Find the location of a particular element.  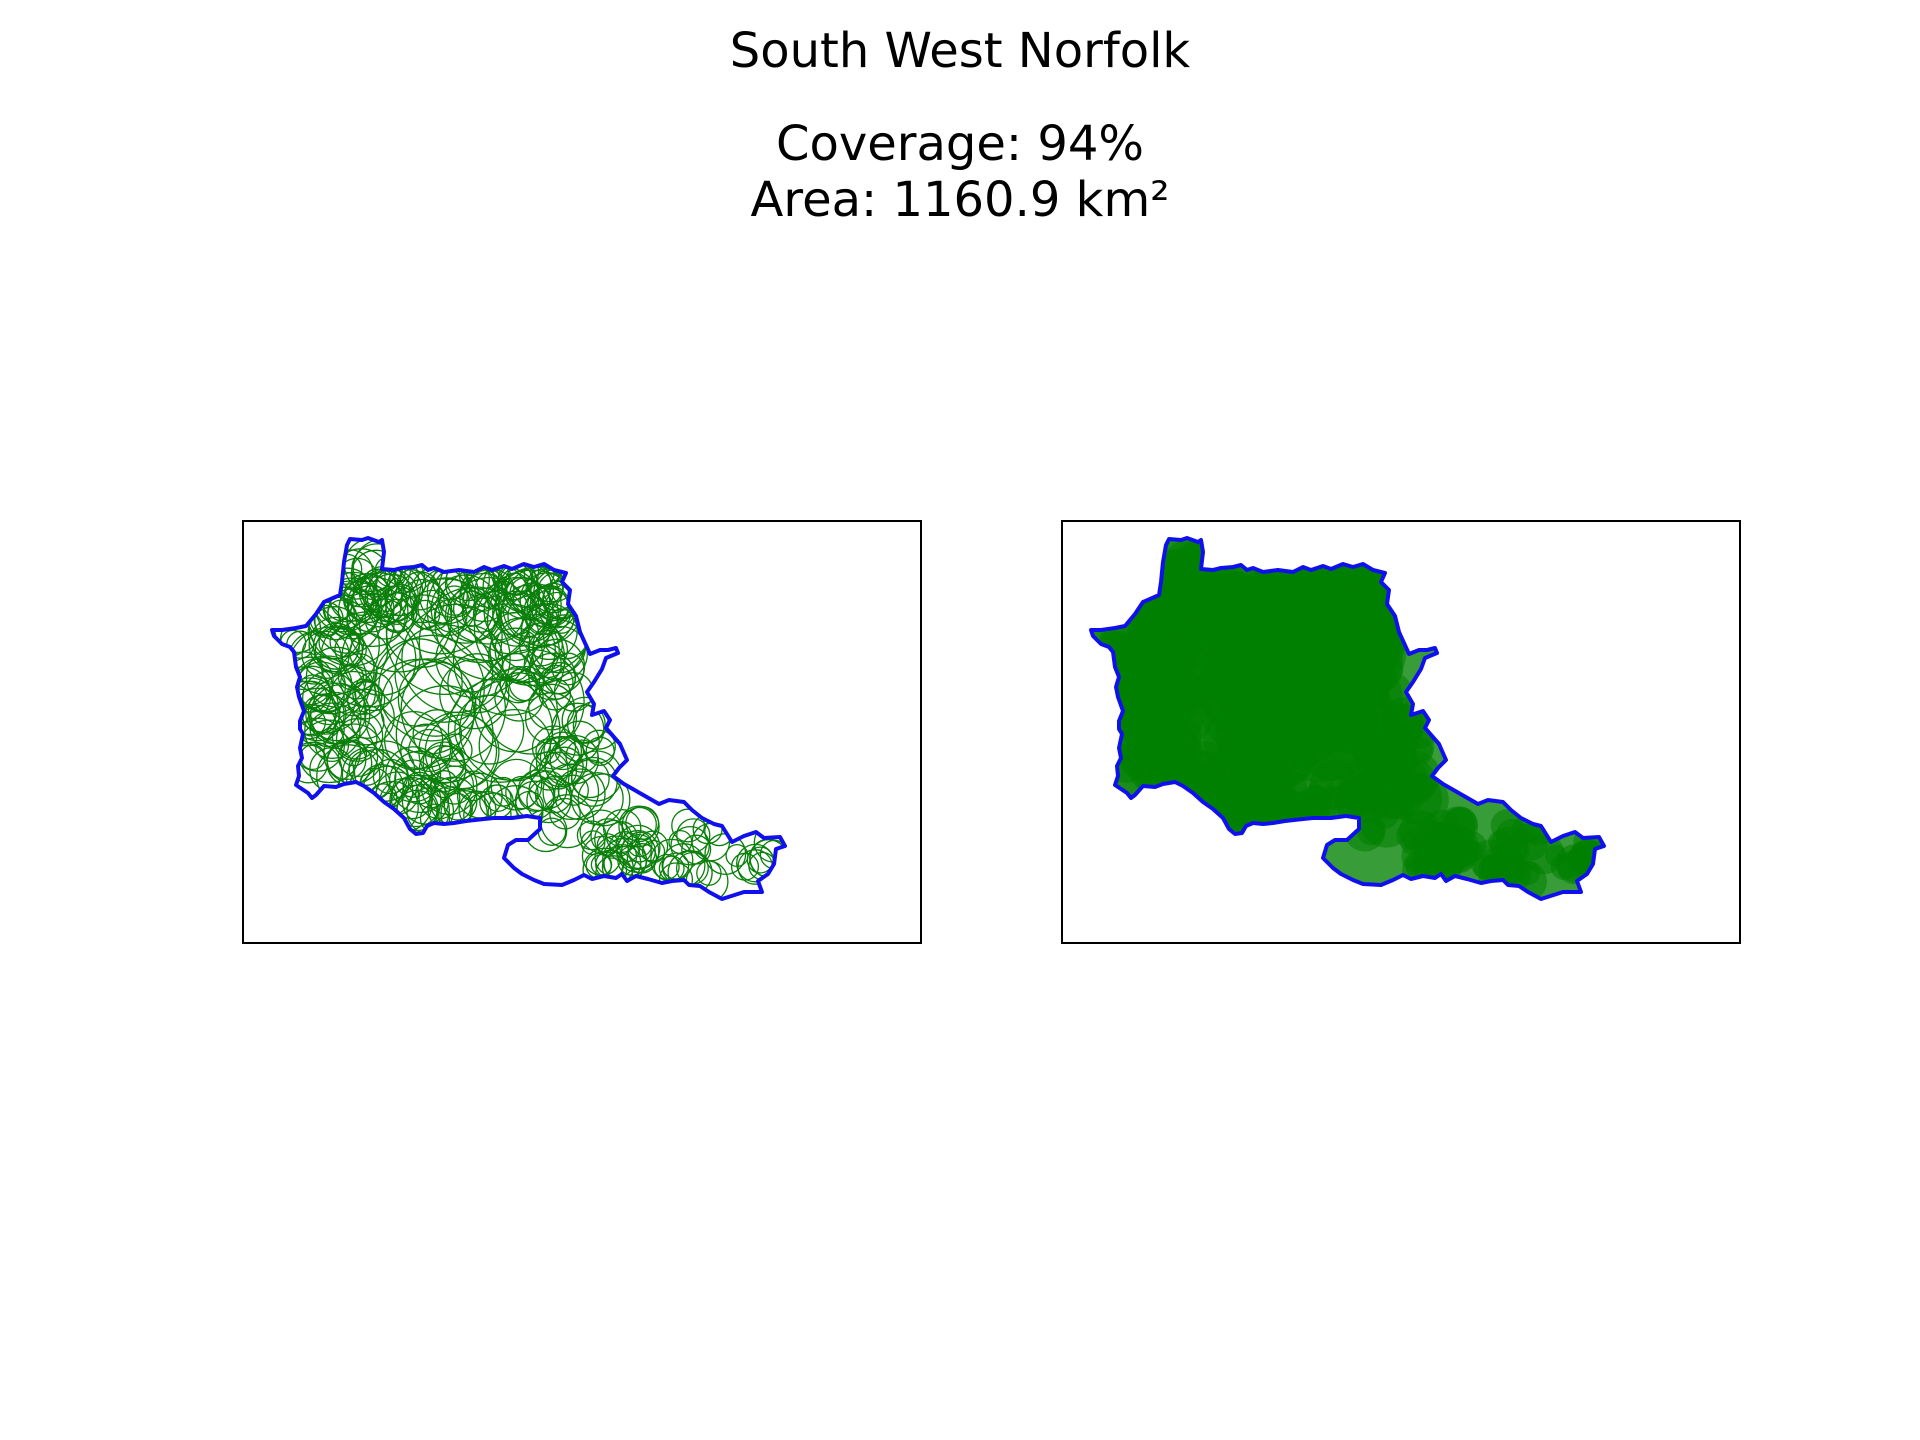

map-panel-outline is located at coordinates (582, 732).